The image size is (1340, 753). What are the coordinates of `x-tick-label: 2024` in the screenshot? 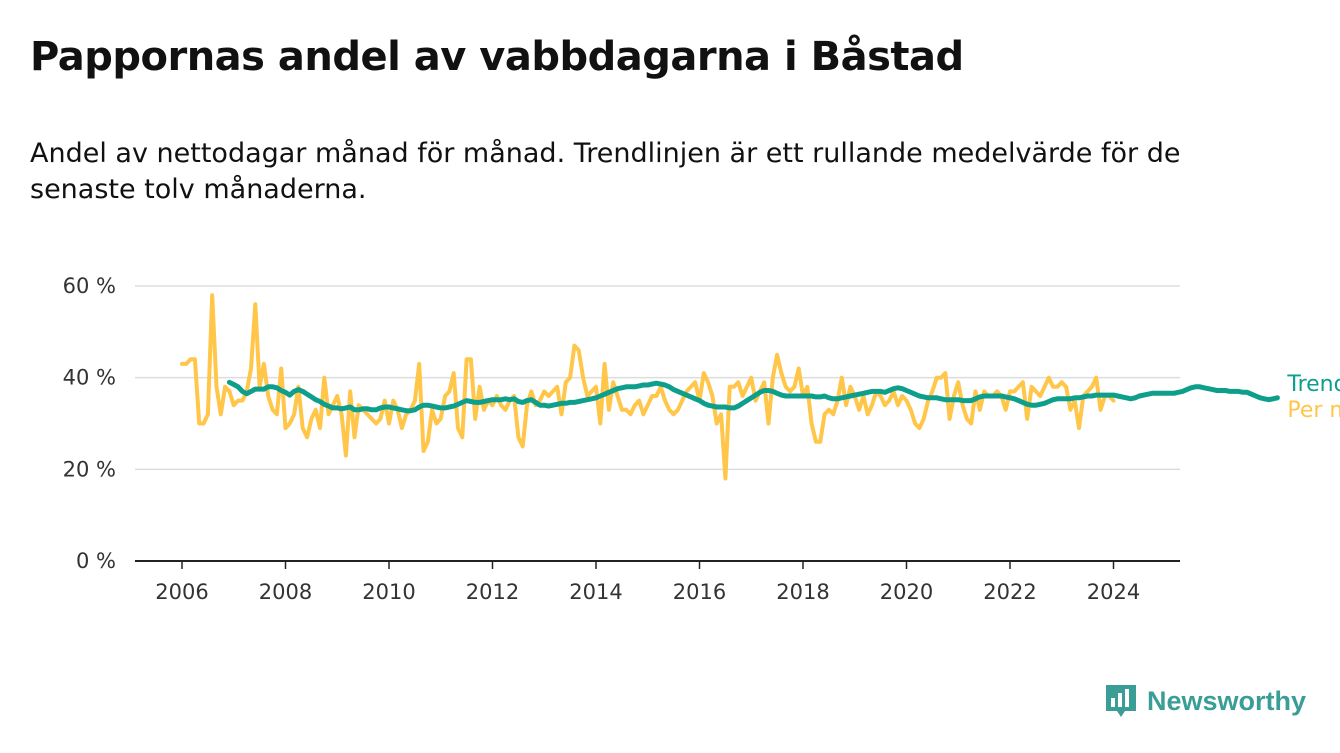 It's located at (1113, 592).